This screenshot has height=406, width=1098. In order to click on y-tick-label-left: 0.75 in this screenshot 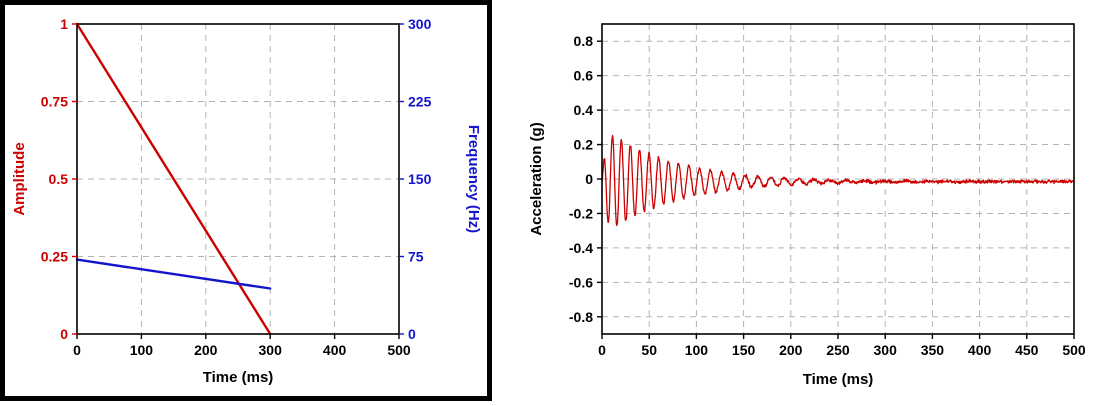, I will do `click(54, 102)`.